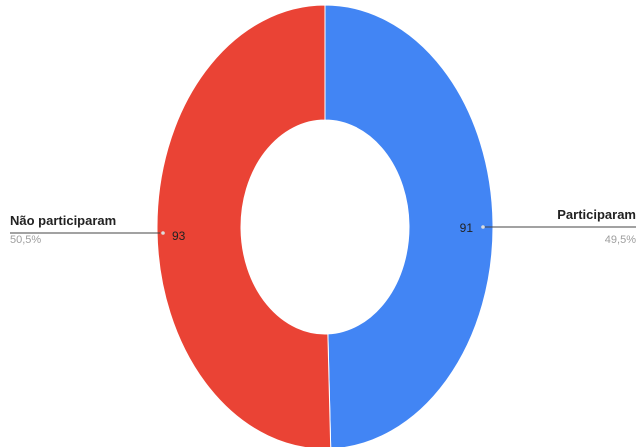 The height and width of the screenshot is (447, 638). Describe the element at coordinates (483, 227) in the screenshot. I see `leader-dot-participaram` at that location.